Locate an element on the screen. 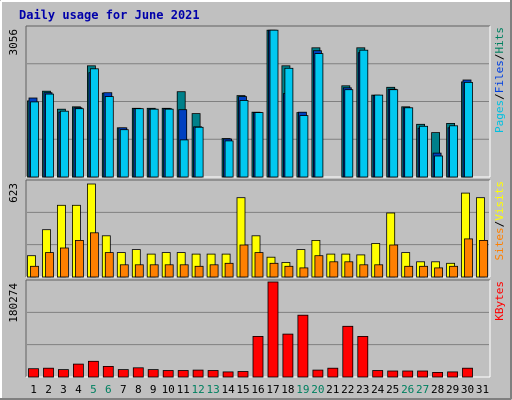 This screenshot has width=512, height=400. x-tick-label: 24 is located at coordinates (378, 389).